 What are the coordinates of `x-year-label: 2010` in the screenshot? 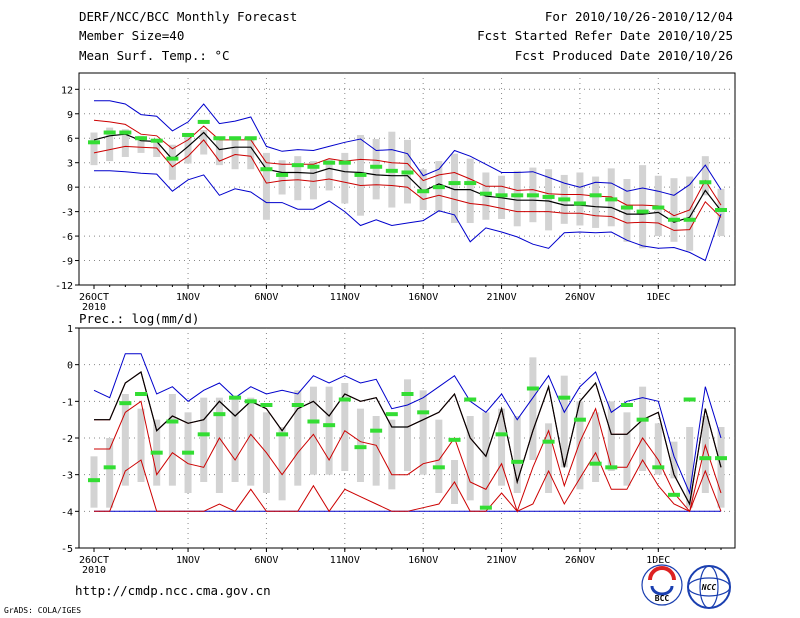 It's located at (94, 307).